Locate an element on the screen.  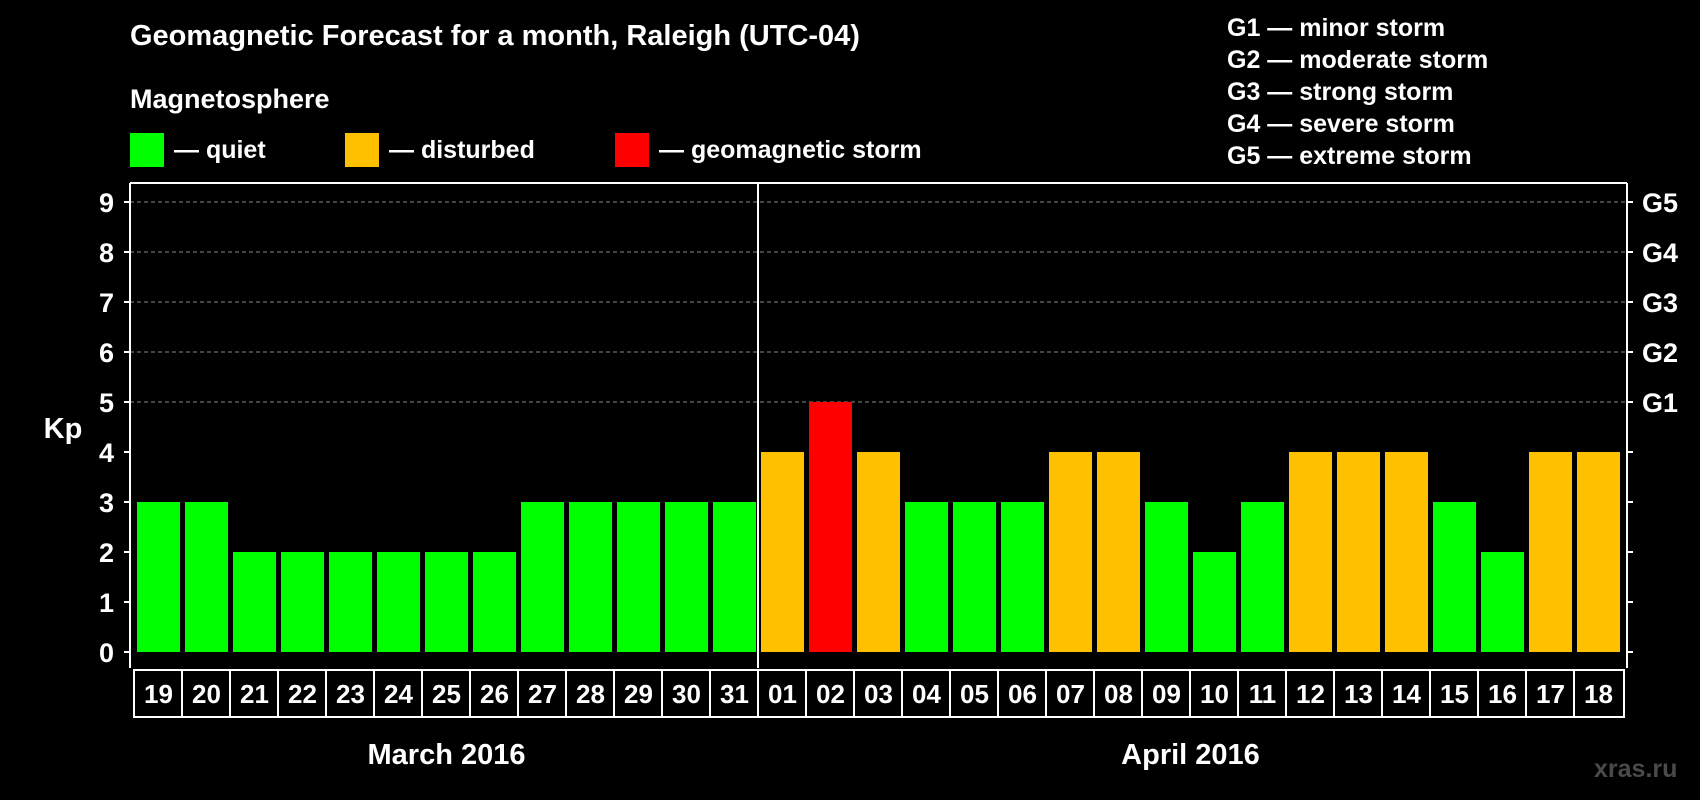
y-tick-label-1: 1 is located at coordinates (106, 603).